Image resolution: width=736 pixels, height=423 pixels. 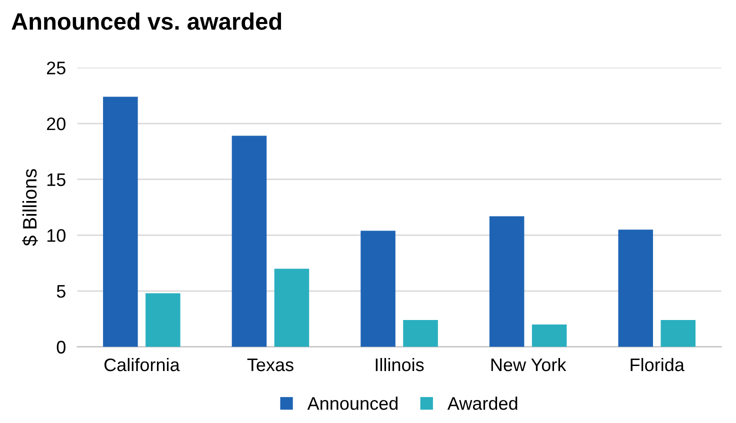 I want to click on chart-title: Announced vs. awarded, so click(x=147, y=21).